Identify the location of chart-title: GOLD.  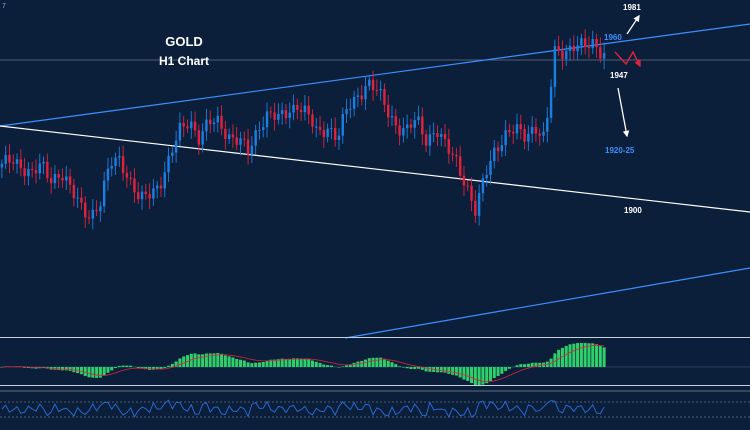
(184, 41).